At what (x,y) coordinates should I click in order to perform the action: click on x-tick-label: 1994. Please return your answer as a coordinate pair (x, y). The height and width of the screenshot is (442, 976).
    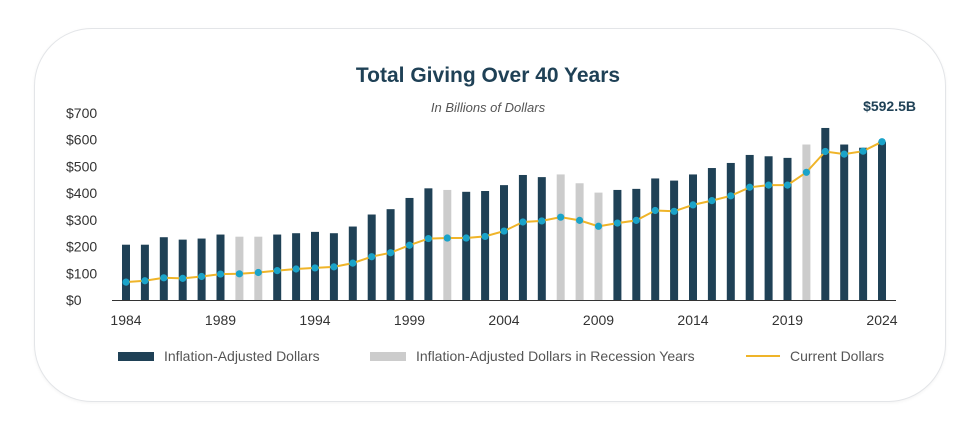
    Looking at the image, I should click on (314, 320).